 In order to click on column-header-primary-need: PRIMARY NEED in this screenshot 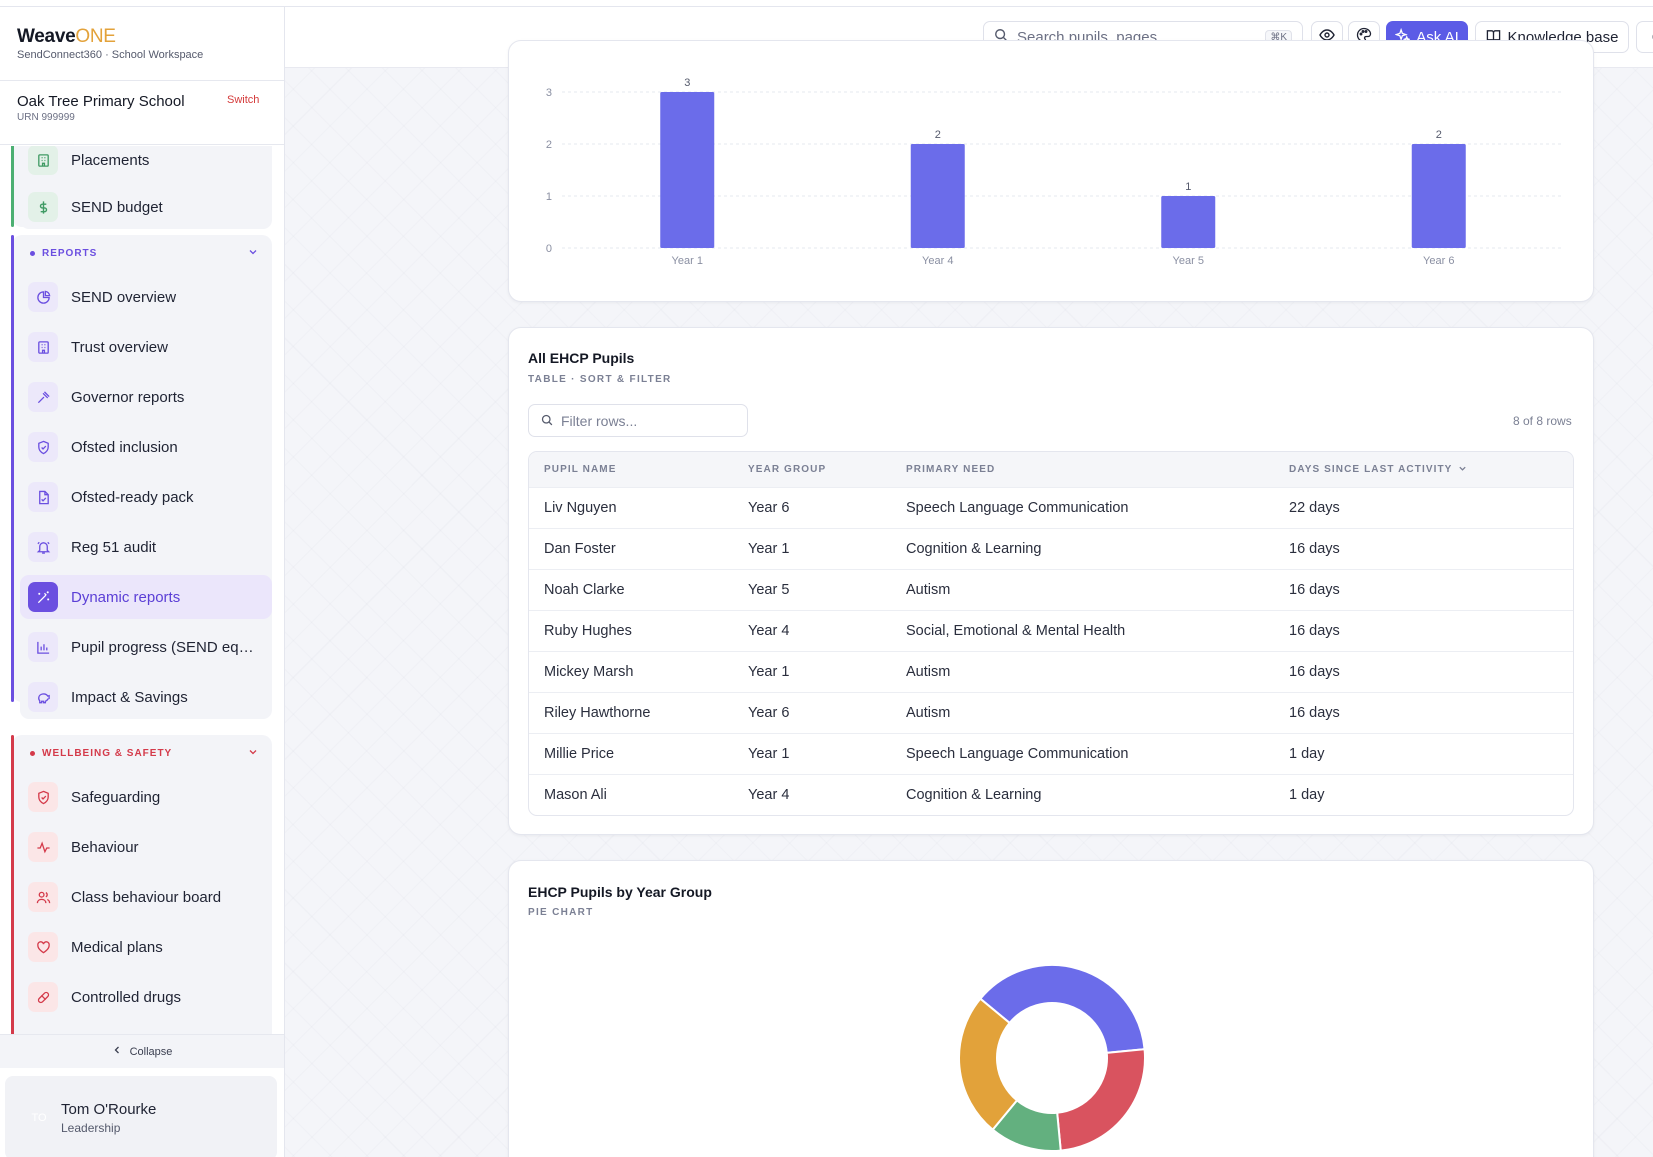, I will do `click(951, 469)`.